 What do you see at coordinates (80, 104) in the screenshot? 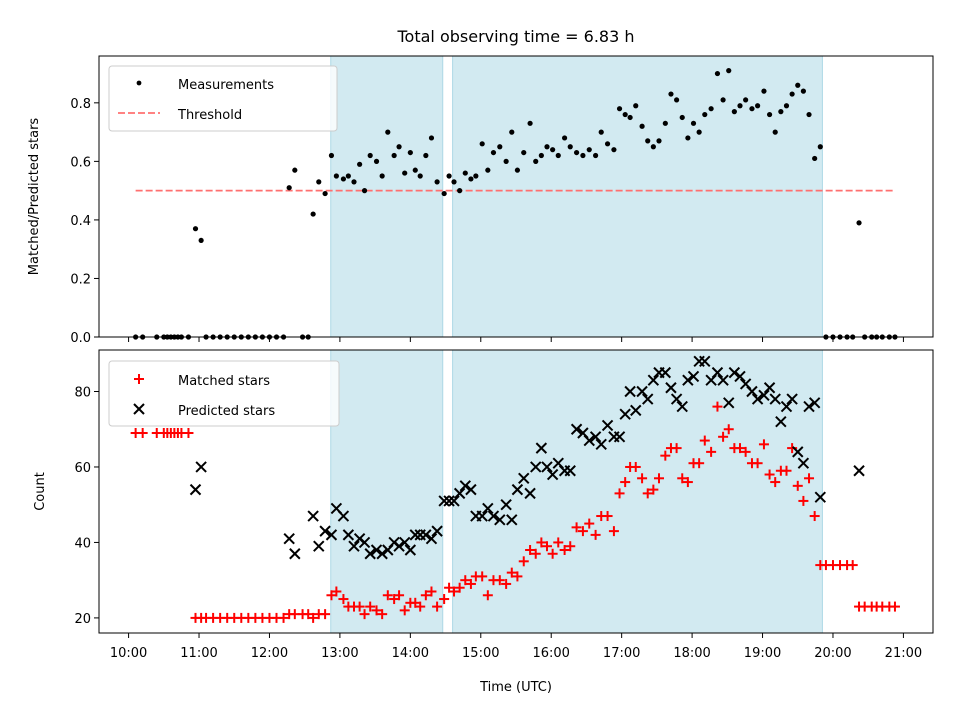
I see `y-tick-label: 0.8` at bounding box center [80, 104].